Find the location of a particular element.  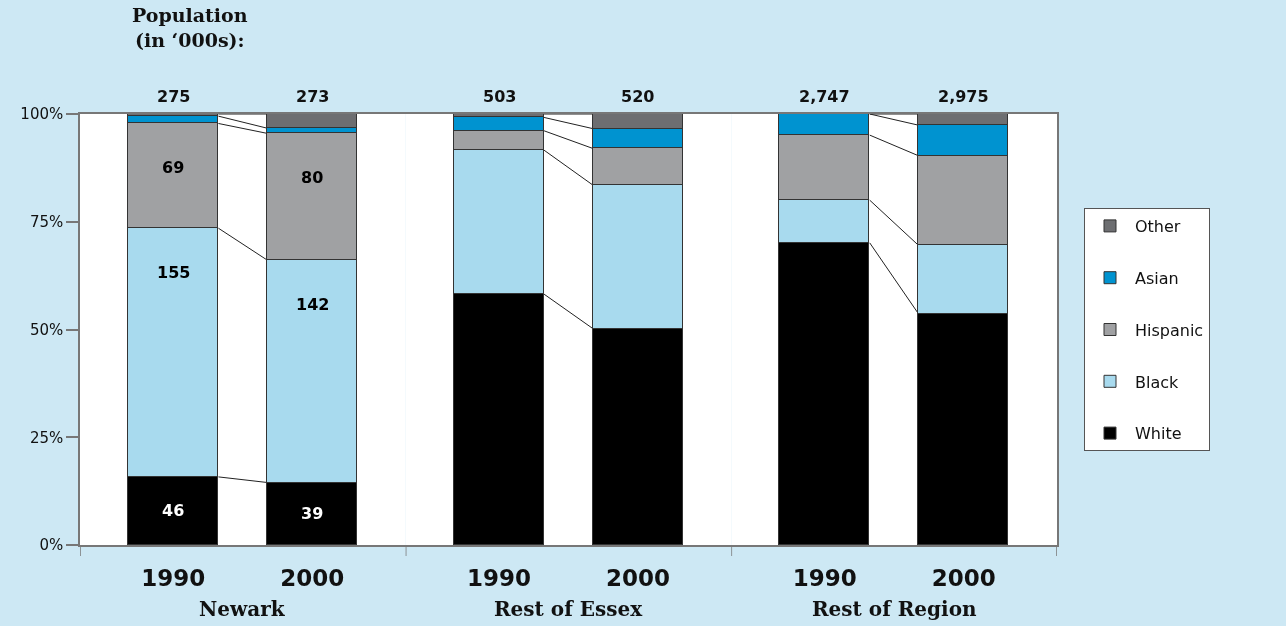

text: Population (in ‘000s): is located at coordinates (190, 27).